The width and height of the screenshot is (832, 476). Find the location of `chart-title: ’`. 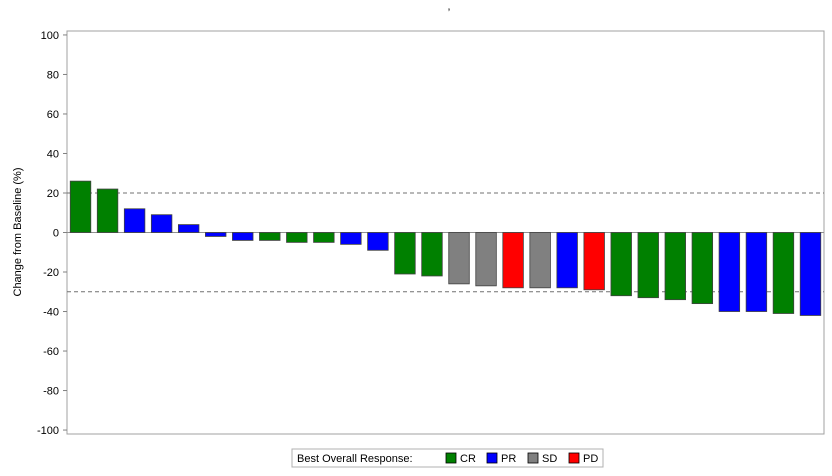

chart-title: ’ is located at coordinates (449, 13).